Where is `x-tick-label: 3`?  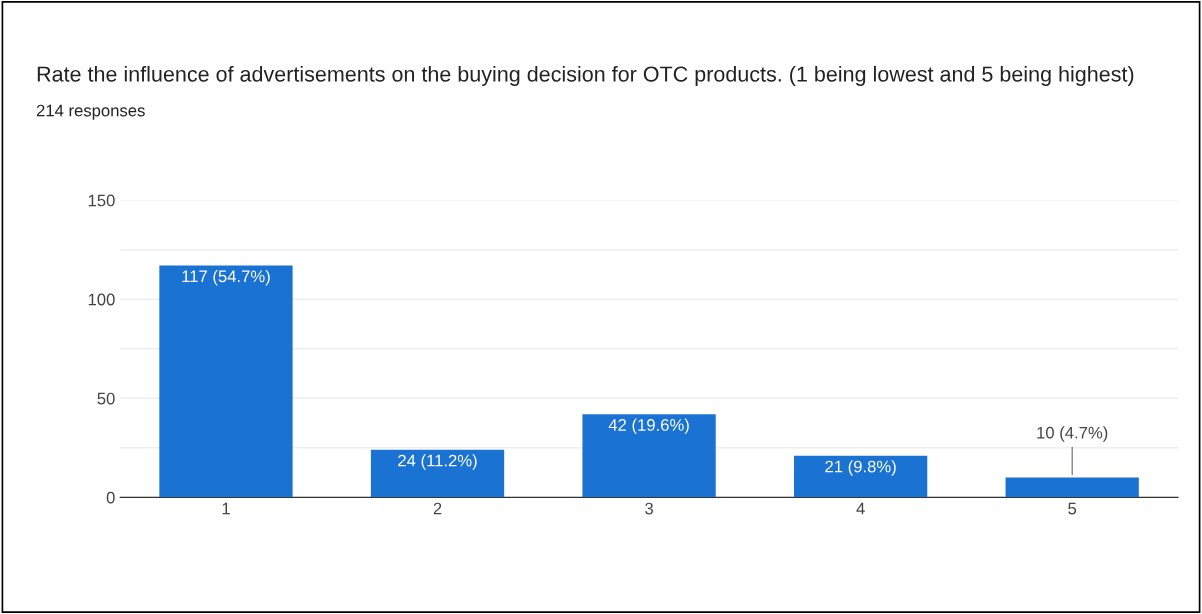
x-tick-label: 3 is located at coordinates (649, 508).